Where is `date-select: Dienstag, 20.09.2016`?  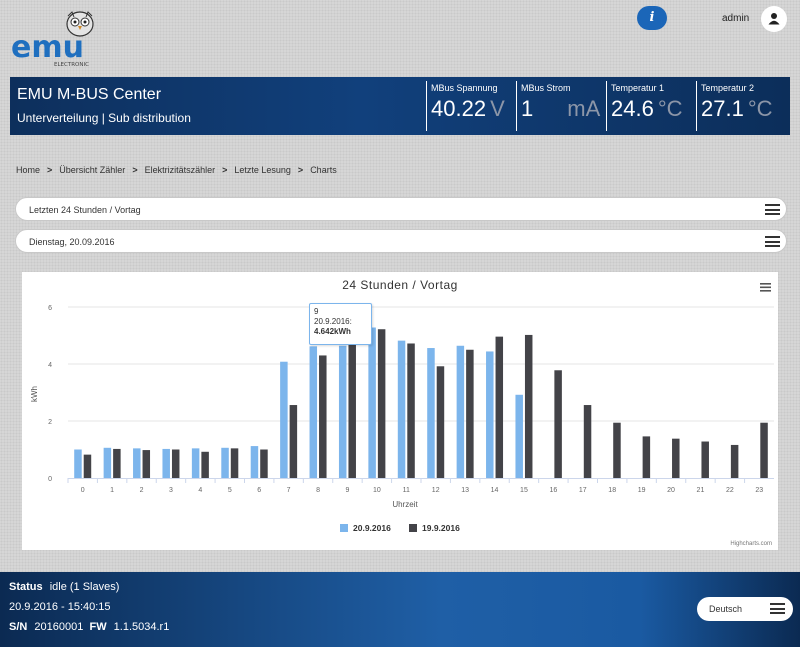
date-select: Dienstag, 20.09.2016 is located at coordinates (401, 241).